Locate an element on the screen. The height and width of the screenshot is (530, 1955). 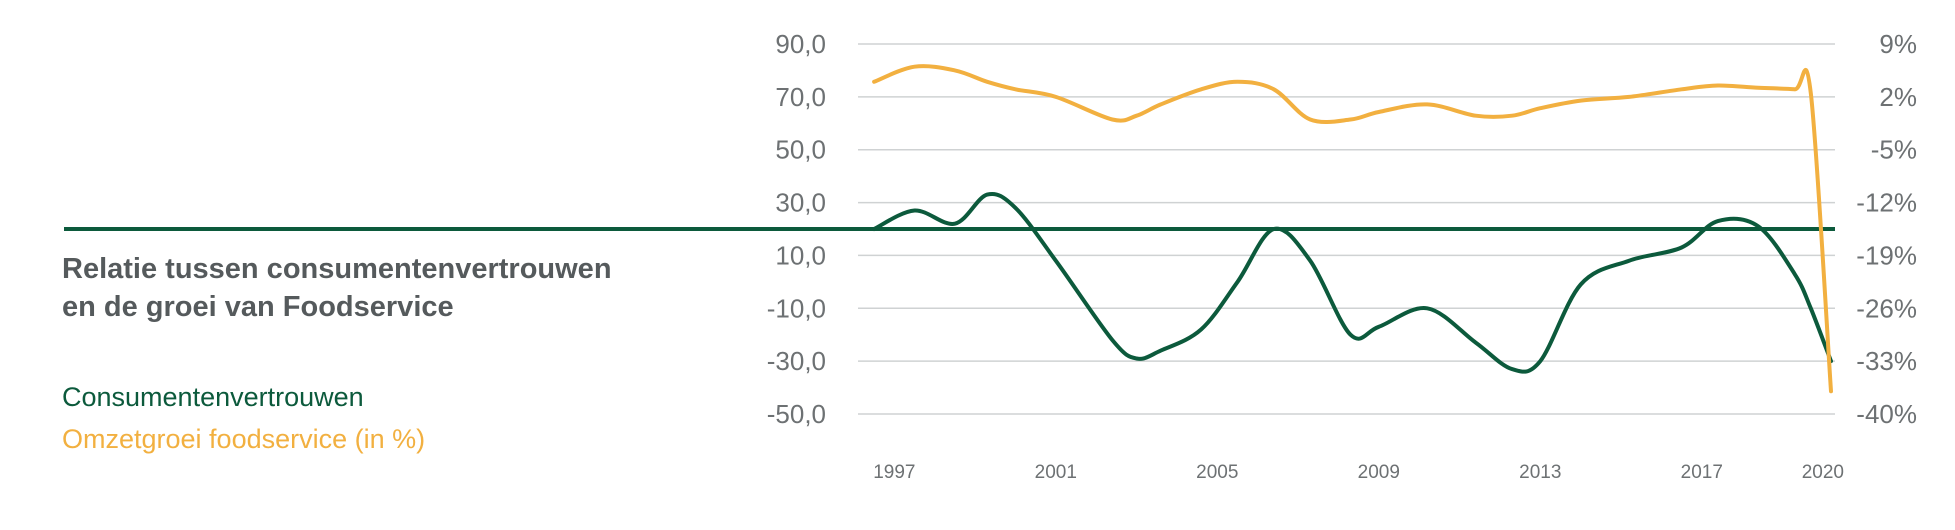
y-right-tick-label: -12% is located at coordinates (1886, 203).